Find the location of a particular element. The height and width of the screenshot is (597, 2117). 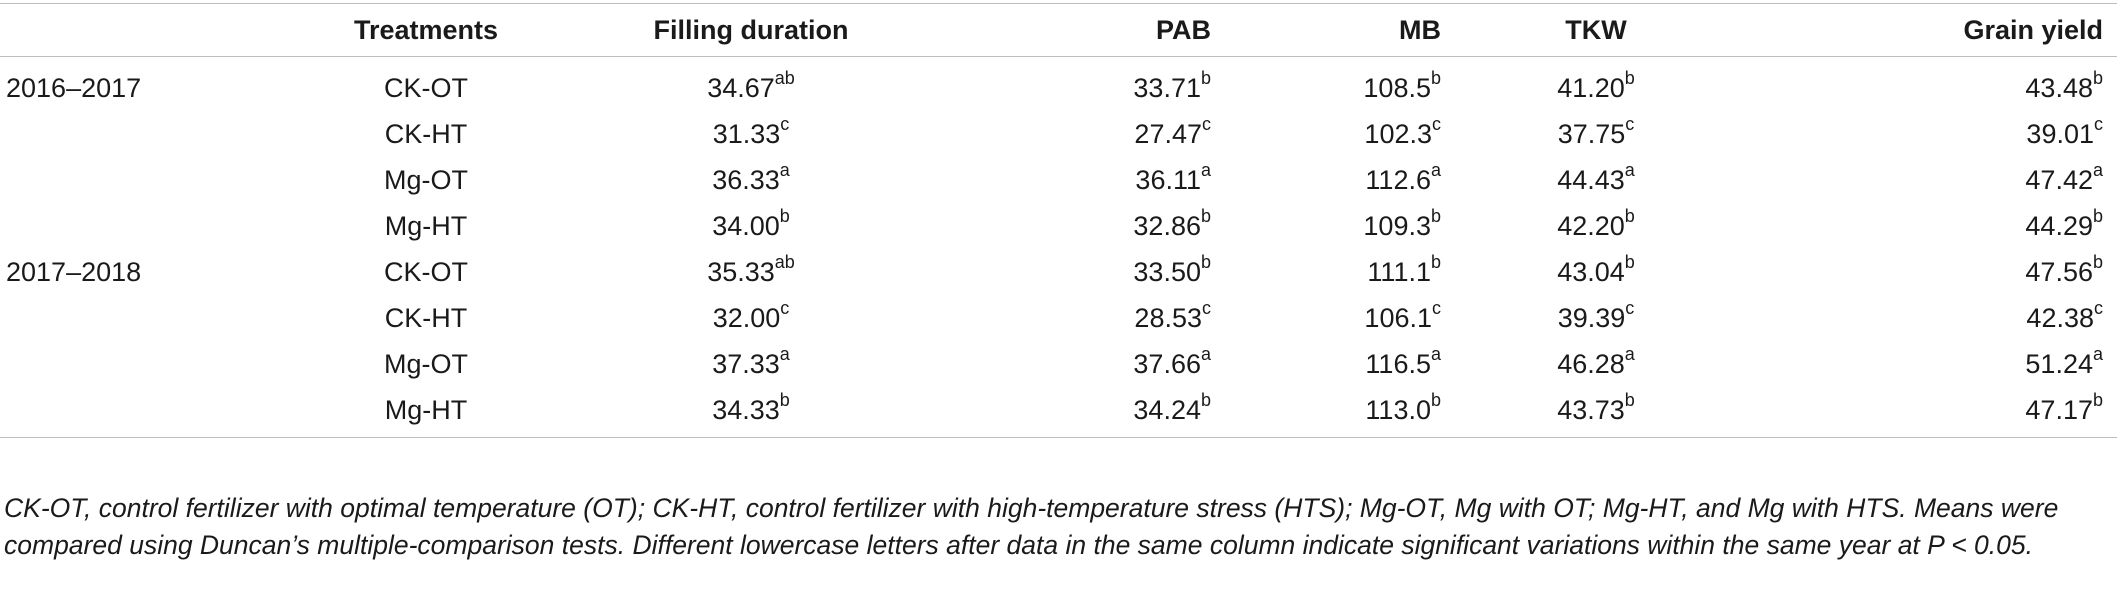

table-row: Mg-OT 37.33a 37.66a 116.5a 46.28a 51.24a is located at coordinates (1058, 364).